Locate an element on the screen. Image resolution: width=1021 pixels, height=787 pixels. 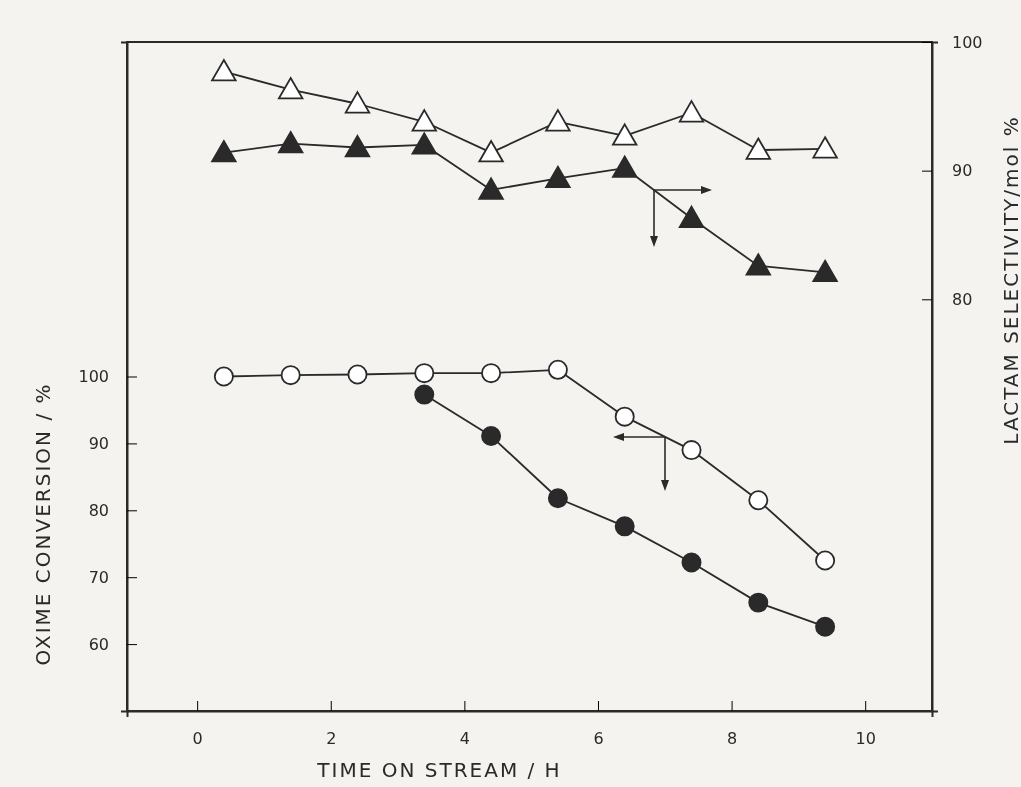
y-tick-label: 100 is located at coordinates (93, 377).